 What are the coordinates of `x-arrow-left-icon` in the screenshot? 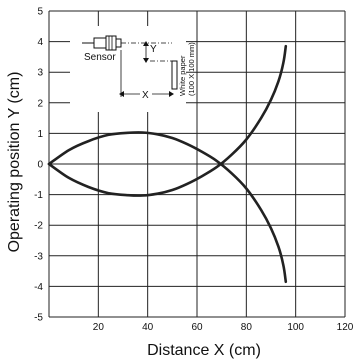 It's located at (121, 94).